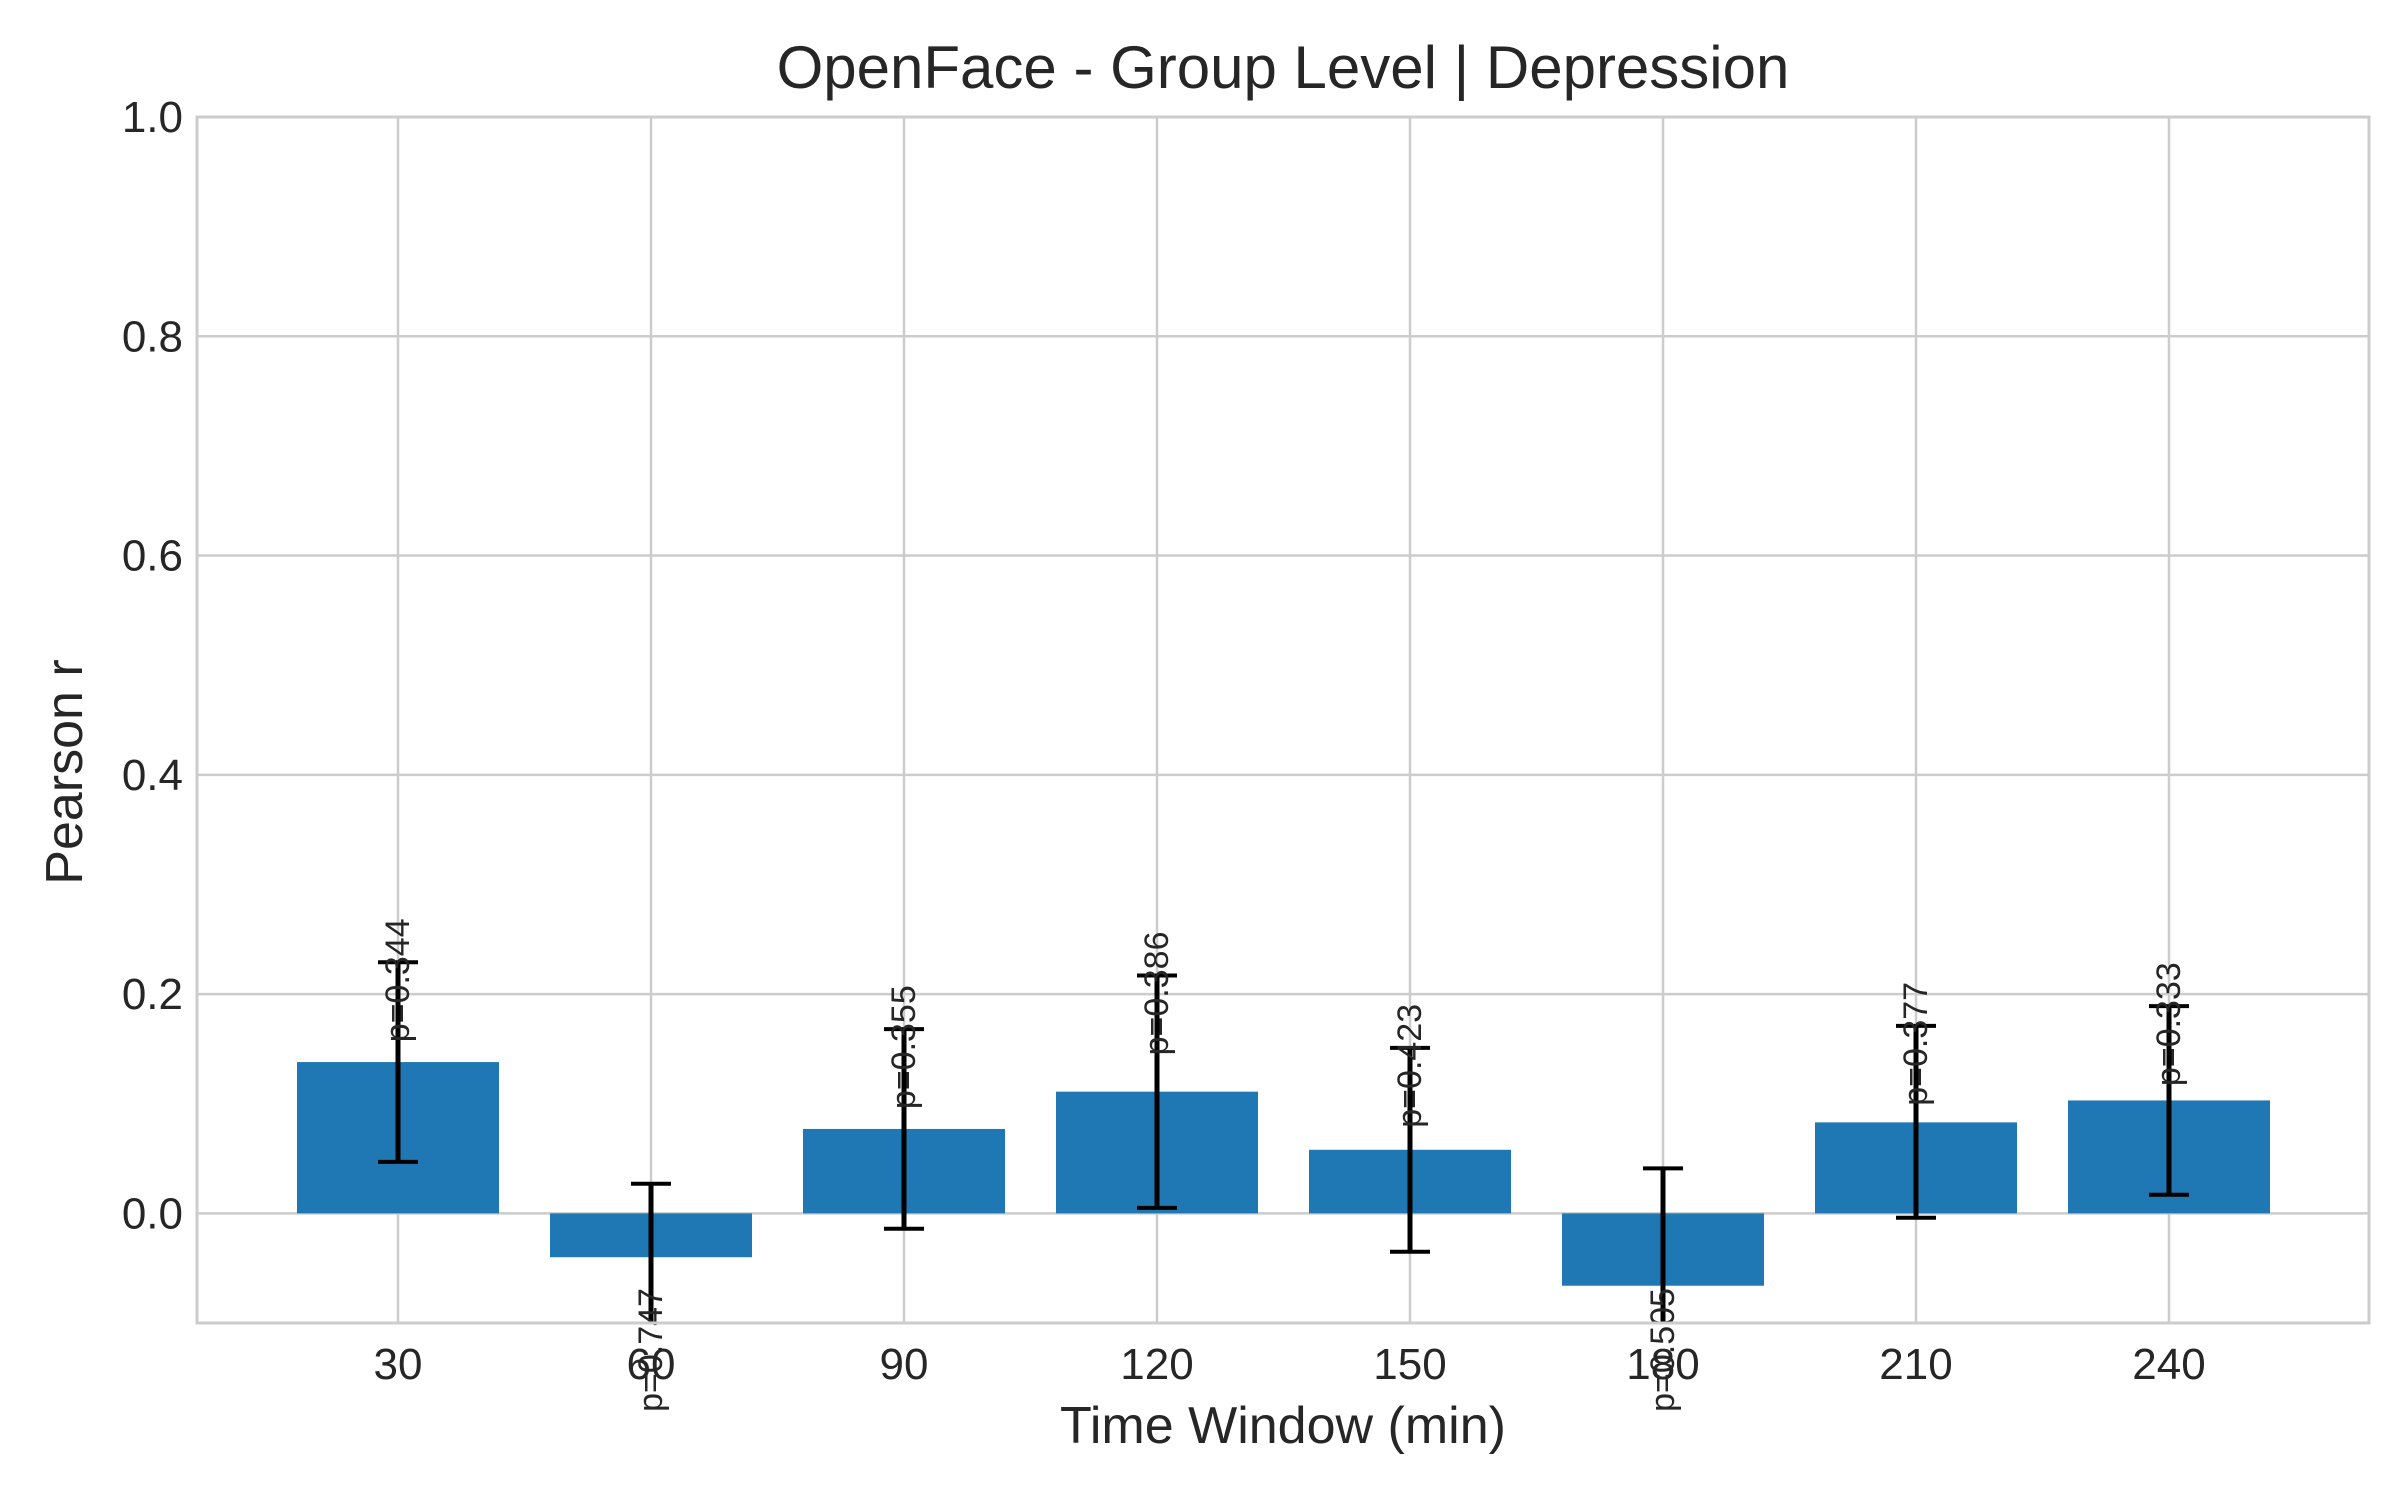 The height and width of the screenshot is (1505, 2400). What do you see at coordinates (152, 117) in the screenshot?
I see `y-tick-label: 1.0` at bounding box center [152, 117].